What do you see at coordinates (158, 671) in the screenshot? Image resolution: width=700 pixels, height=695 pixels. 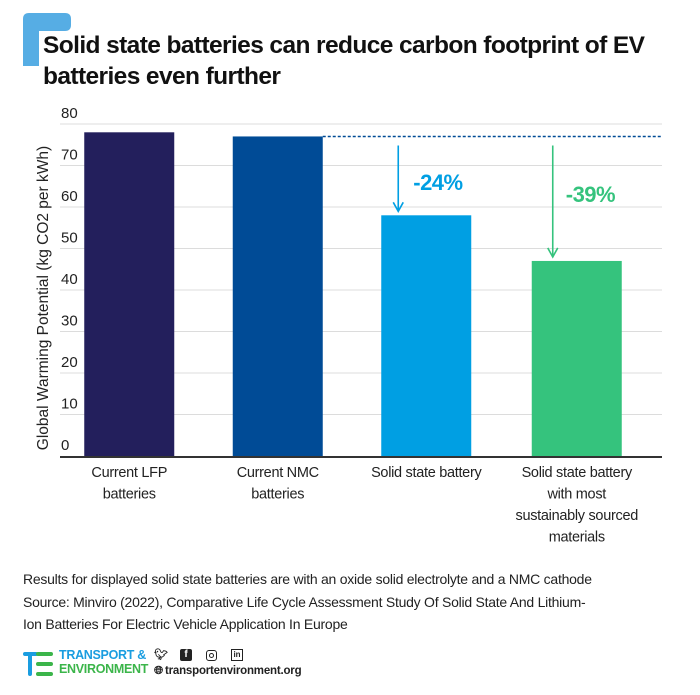 I see `globe-icon: 🌐︎` at bounding box center [158, 671].